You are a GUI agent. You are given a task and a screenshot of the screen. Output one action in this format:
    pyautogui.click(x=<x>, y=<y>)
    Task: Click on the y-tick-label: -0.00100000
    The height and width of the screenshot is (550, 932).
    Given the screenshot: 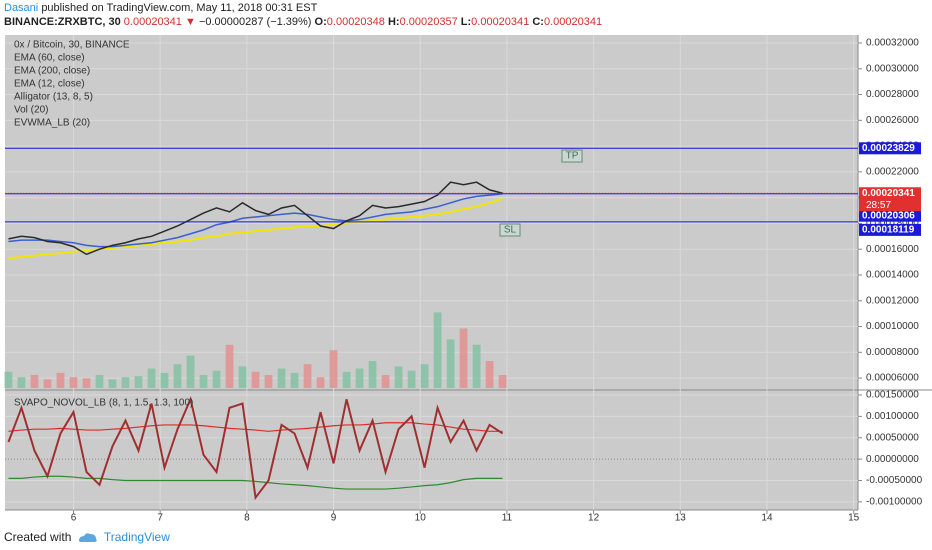 What is the action you would take?
    pyautogui.click(x=894, y=502)
    